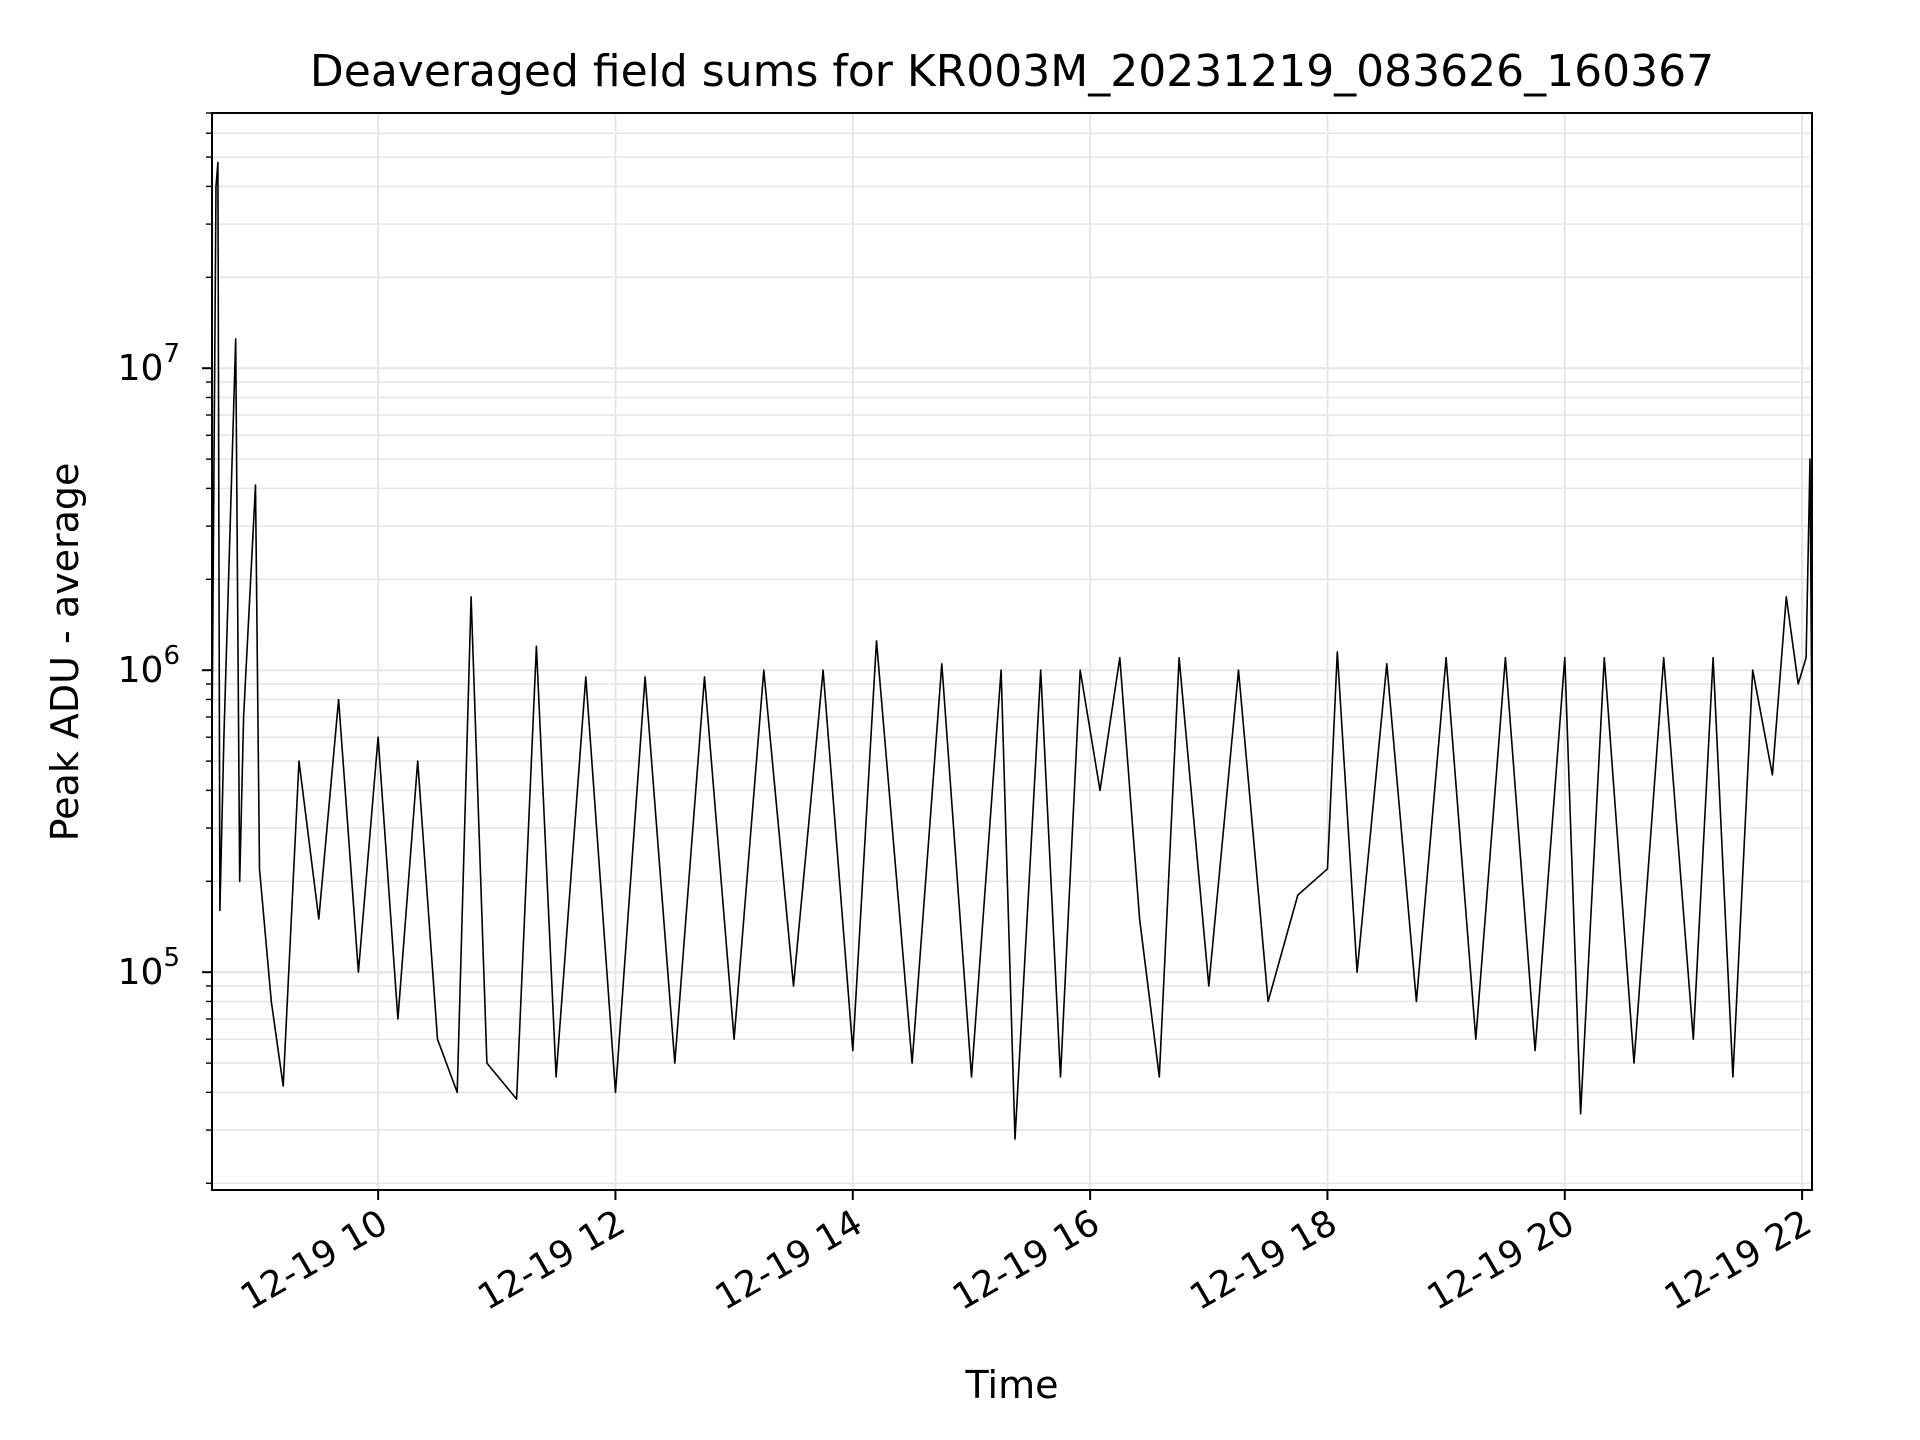 The width and height of the screenshot is (1920, 1440). What do you see at coordinates (65, 652) in the screenshot?
I see `y-axis-label: Peak ADU - average` at bounding box center [65, 652].